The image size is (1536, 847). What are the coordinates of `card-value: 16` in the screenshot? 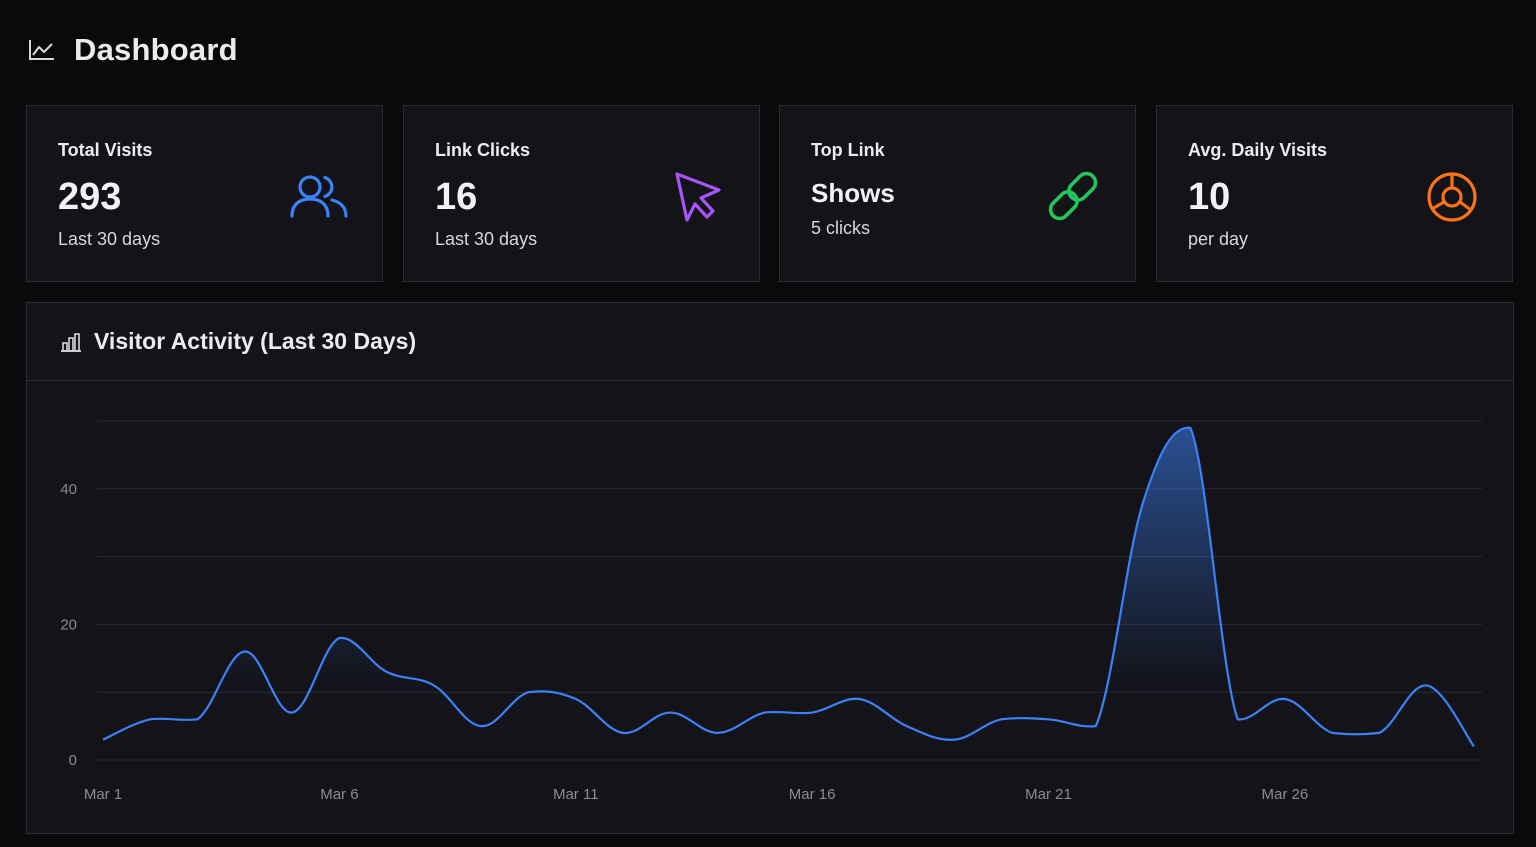 It's located at (456, 197).